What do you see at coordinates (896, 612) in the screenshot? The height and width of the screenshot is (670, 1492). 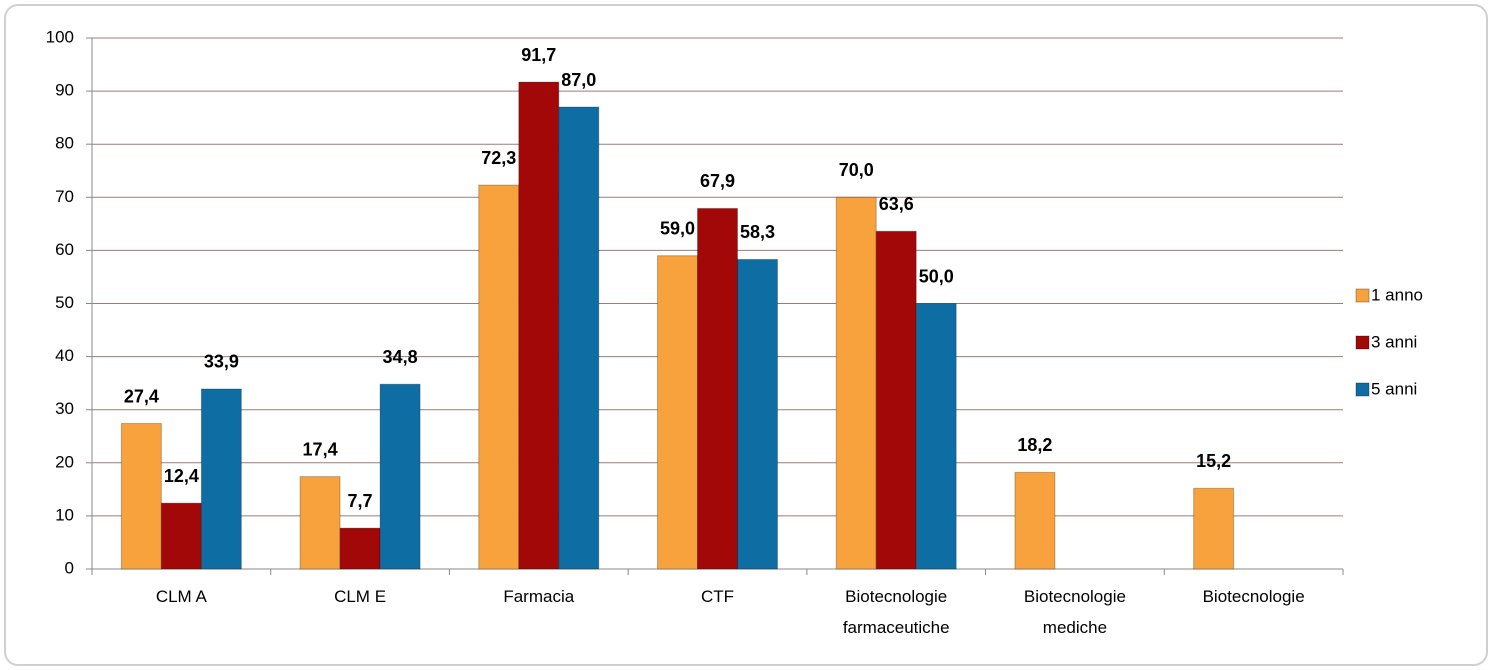 I see `x-tick-label: Biotecnologie farmaceutiche` at bounding box center [896, 612].